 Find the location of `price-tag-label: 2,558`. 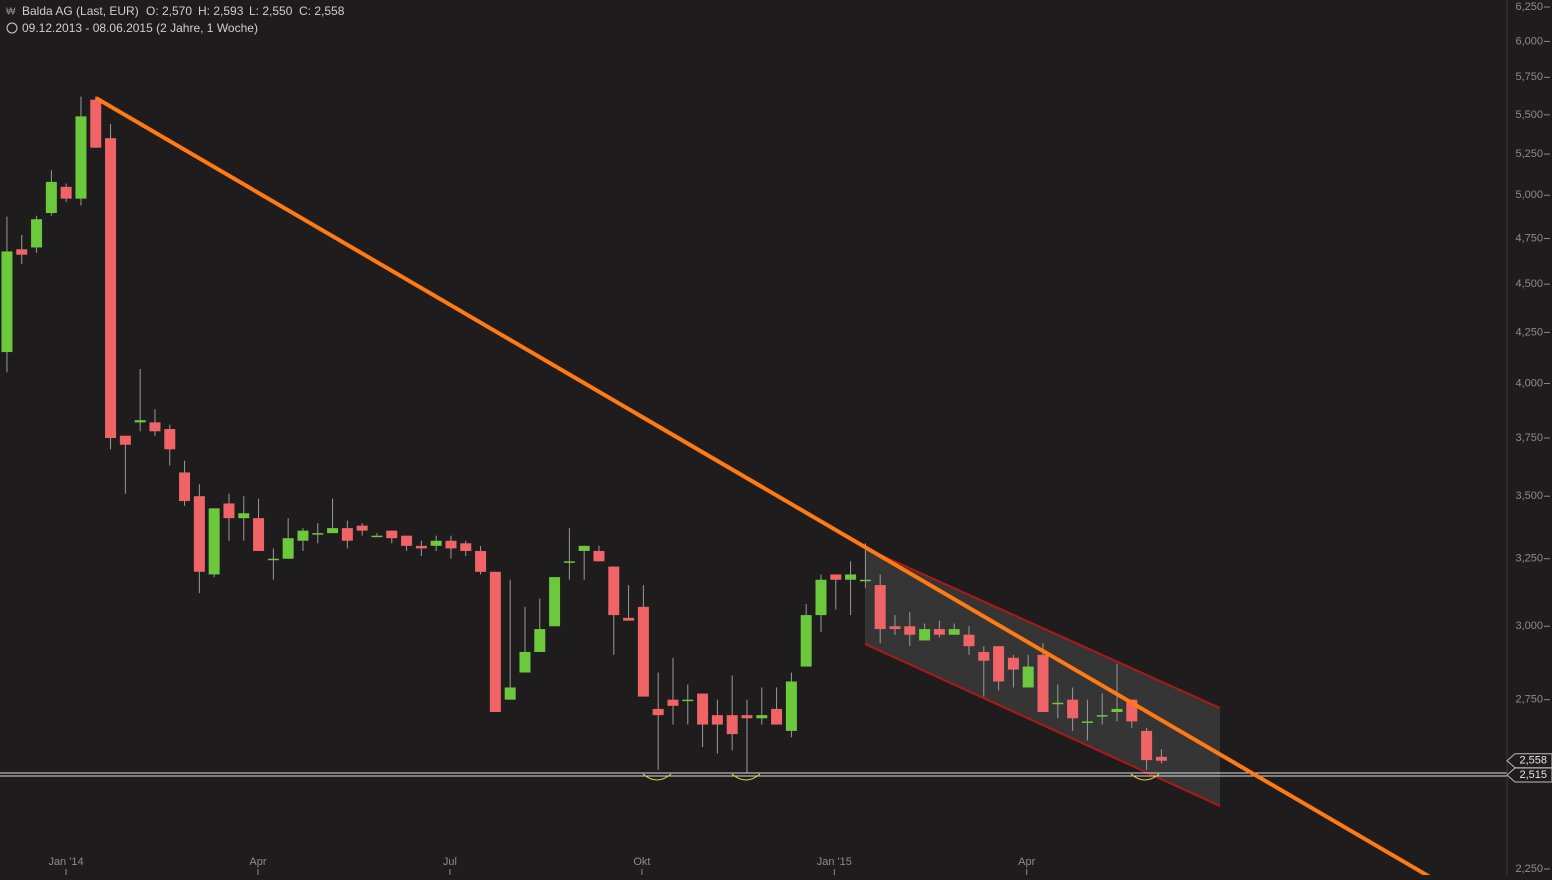

price-tag-label: 2,558 is located at coordinates (1533, 761).